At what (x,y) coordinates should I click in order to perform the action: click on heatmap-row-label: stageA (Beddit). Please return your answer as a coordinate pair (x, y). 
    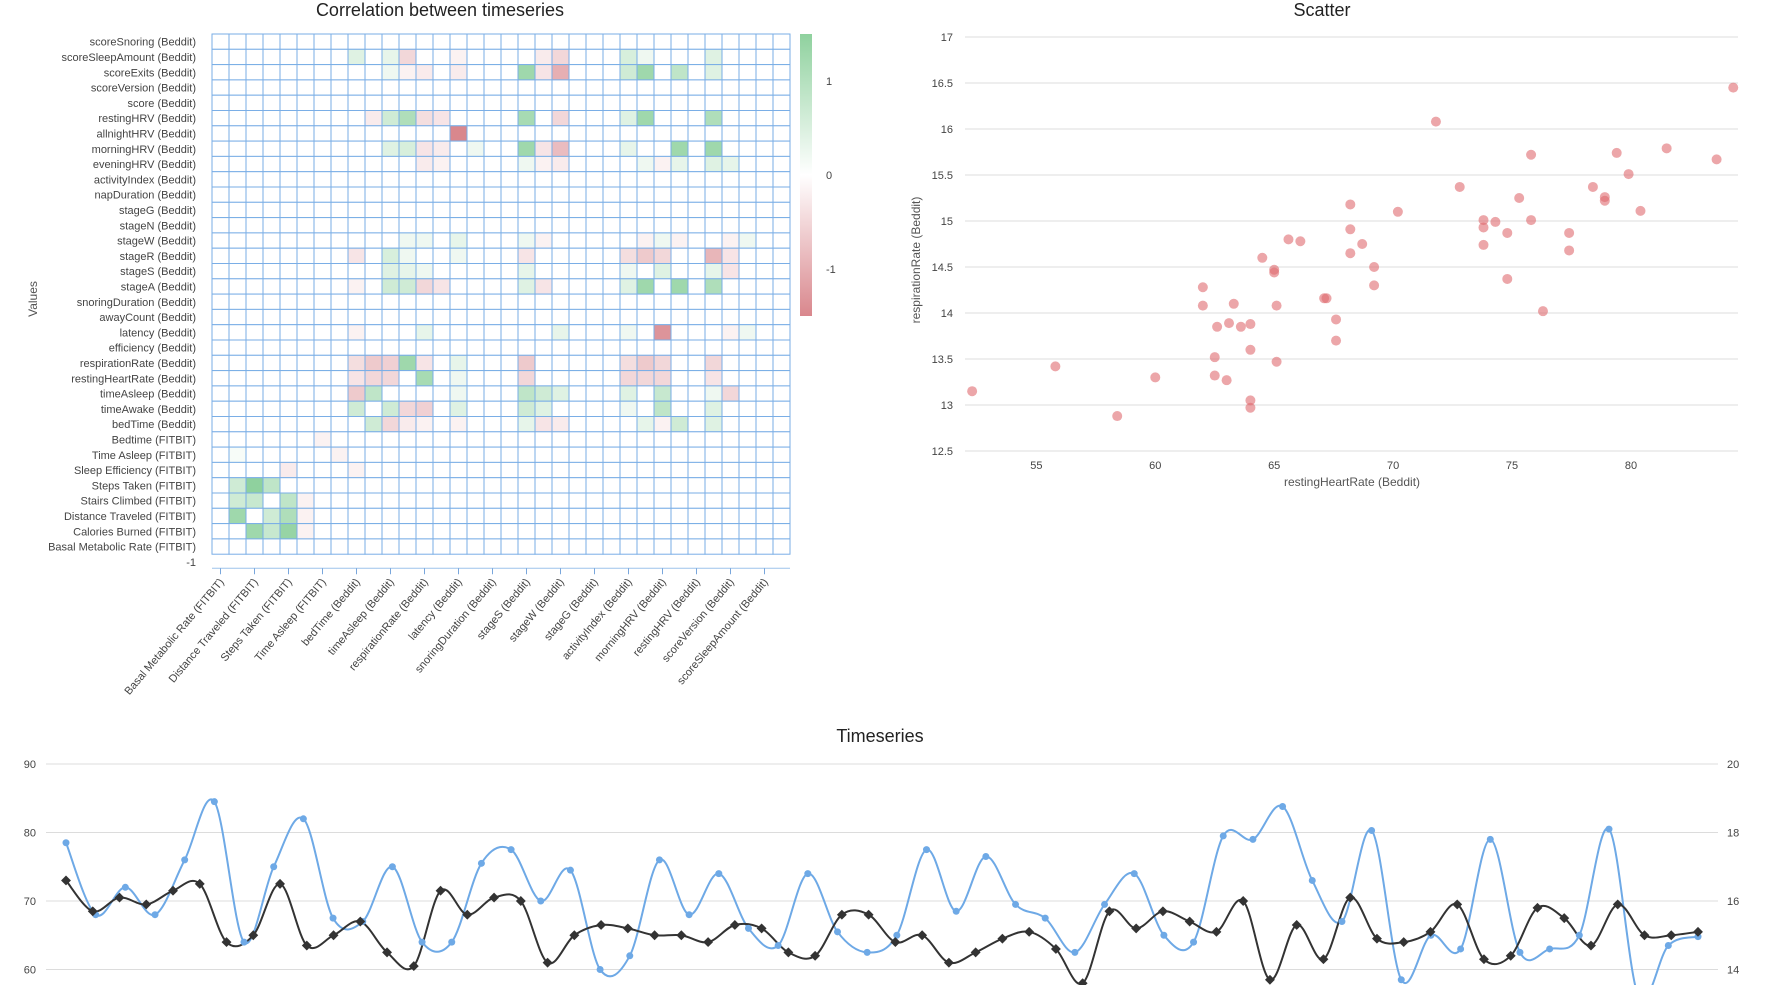
    Looking at the image, I should click on (158, 287).